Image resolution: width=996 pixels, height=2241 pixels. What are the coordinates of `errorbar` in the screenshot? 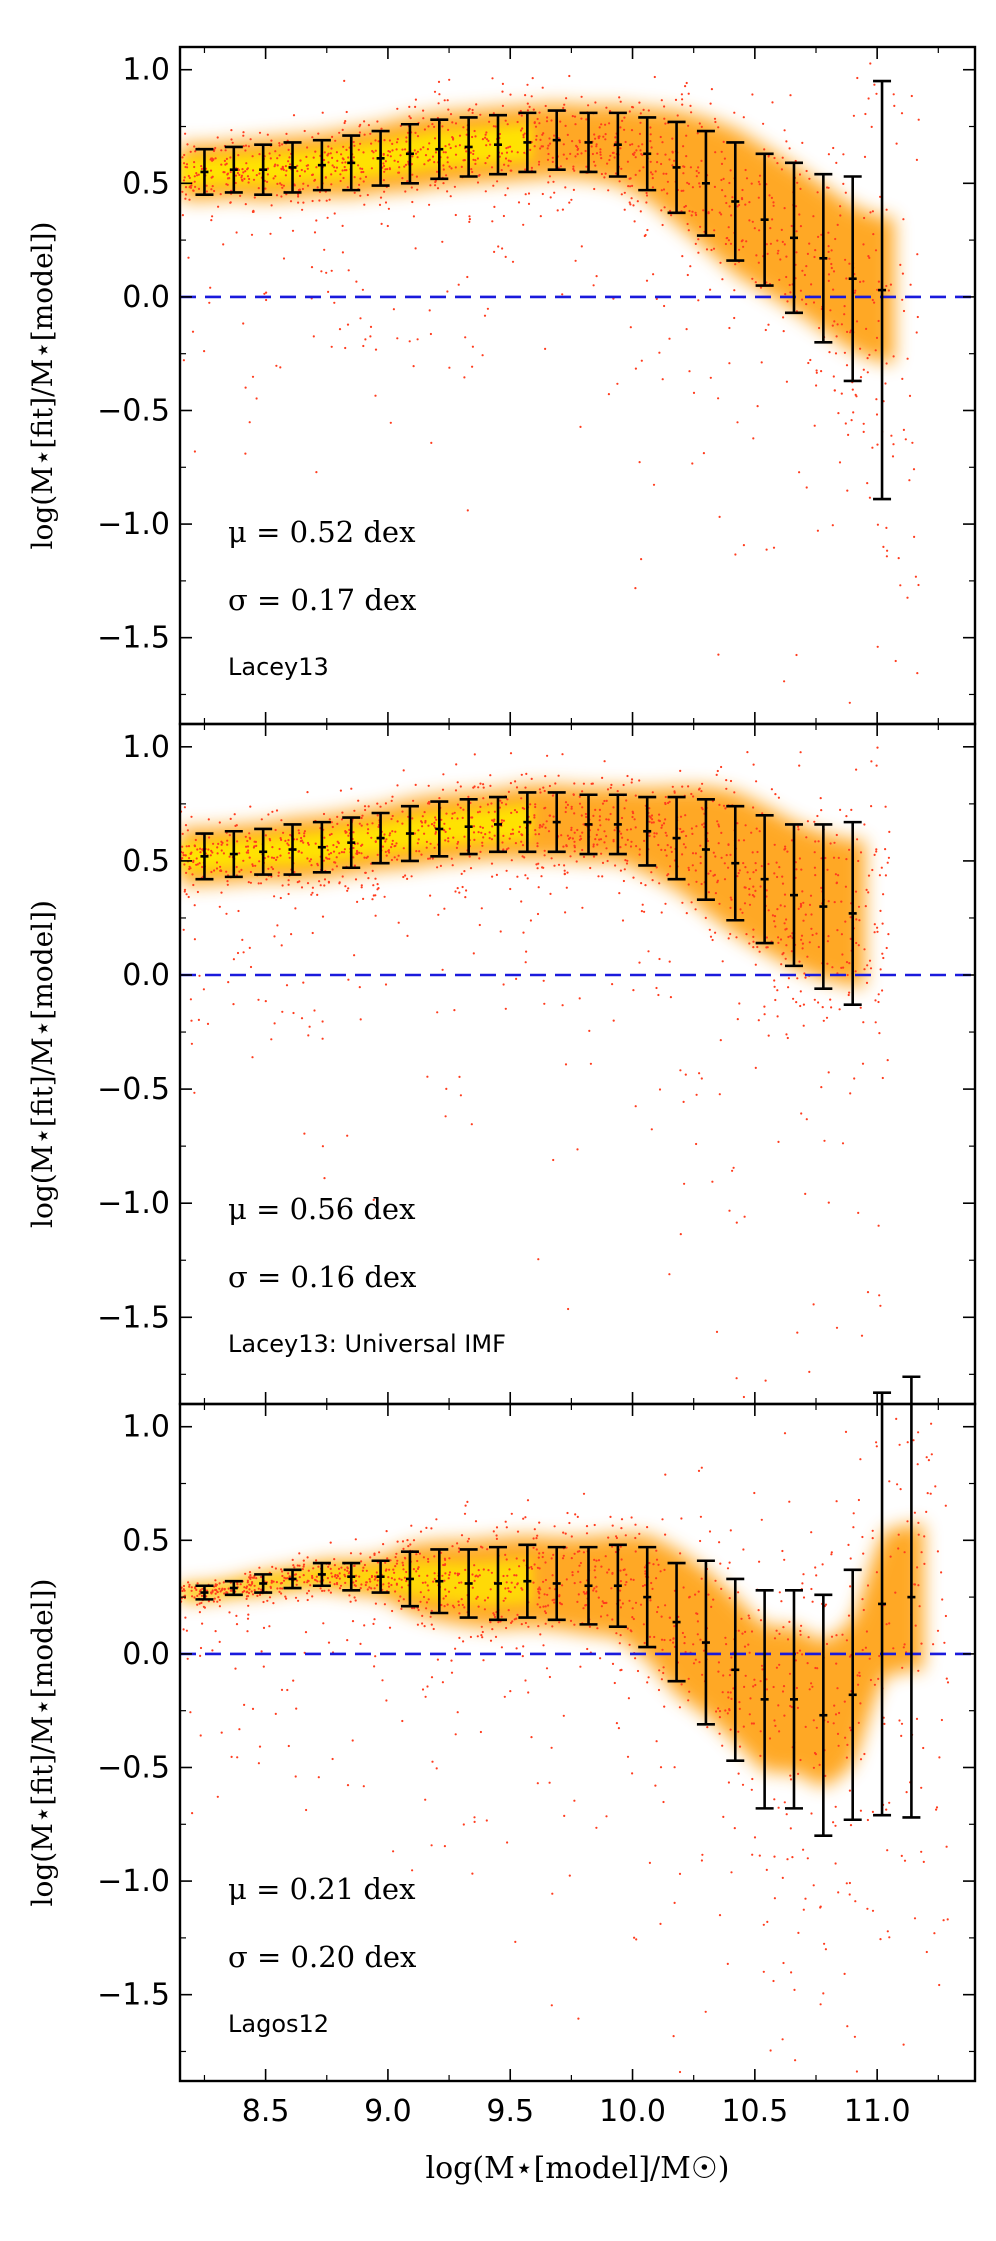 It's located at (351, 843).